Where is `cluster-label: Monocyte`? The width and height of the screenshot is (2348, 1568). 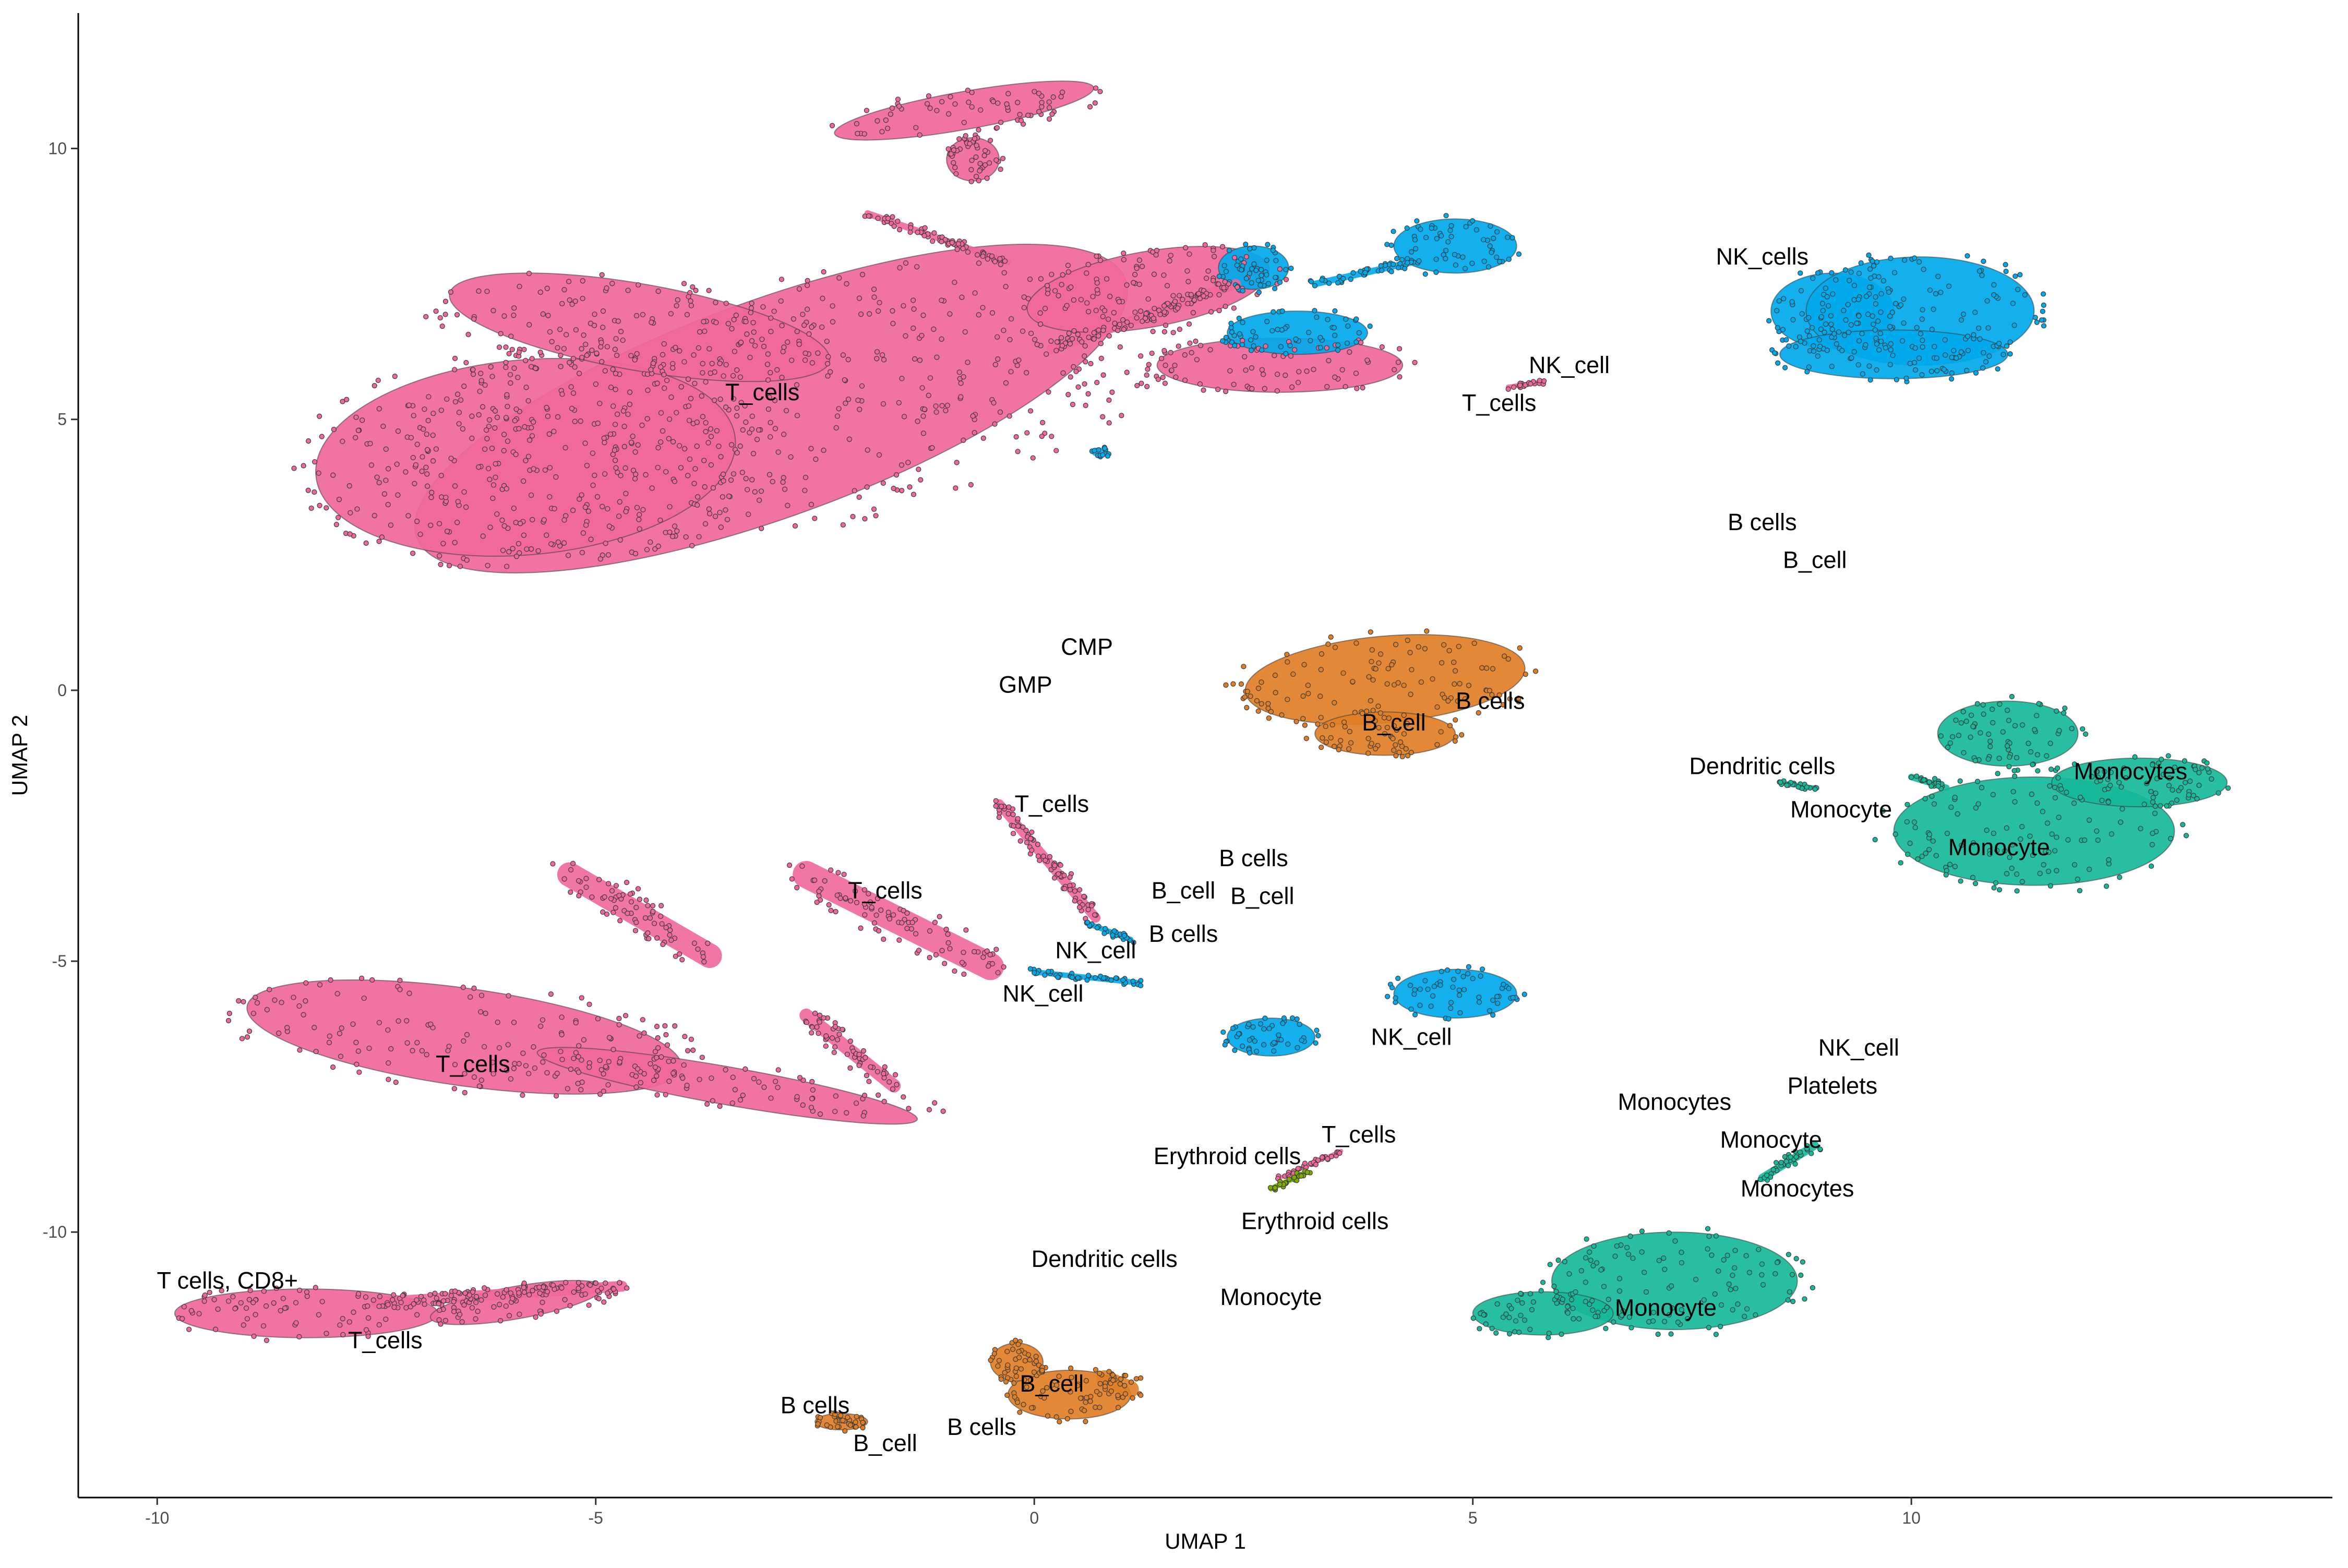
cluster-label: Monocyte is located at coordinates (1841, 809).